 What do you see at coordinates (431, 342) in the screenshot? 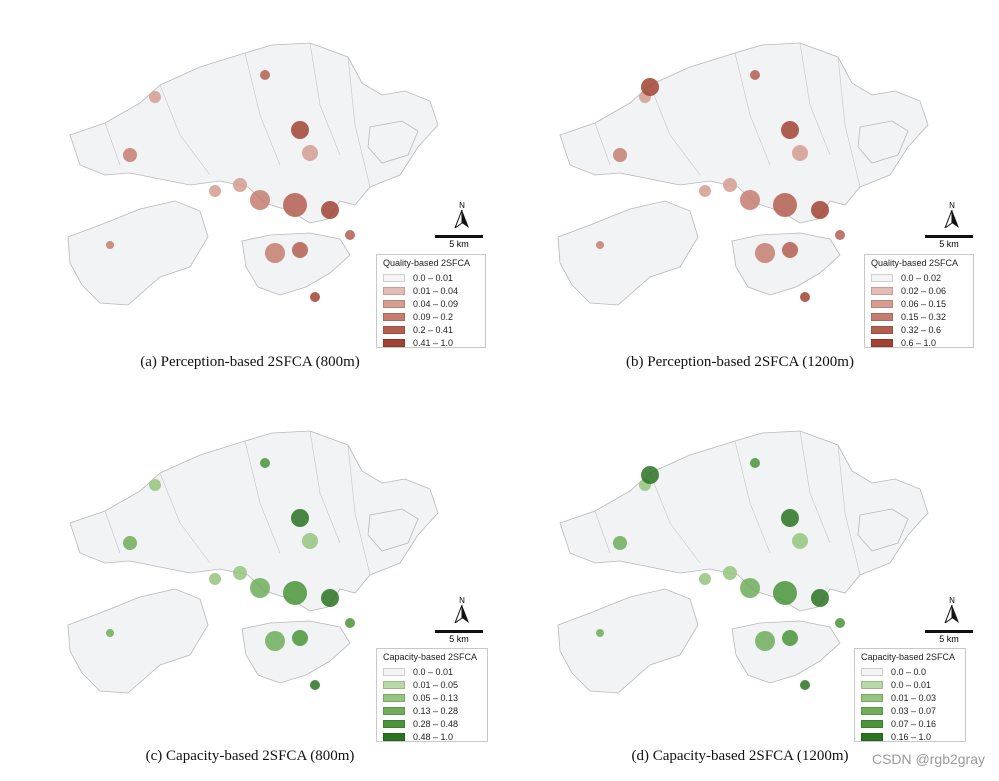
I see `legend-item: 0.41 – 1.0` at bounding box center [431, 342].